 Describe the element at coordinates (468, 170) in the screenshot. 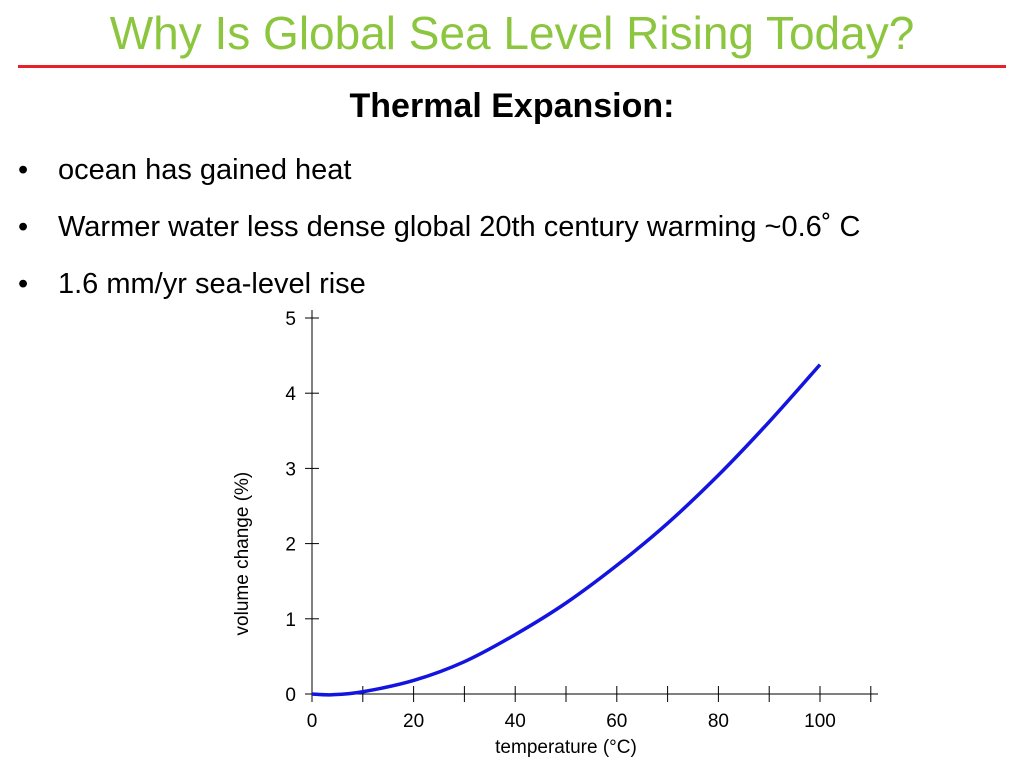

I see `bullet-item: • ocean has gained heat` at that location.